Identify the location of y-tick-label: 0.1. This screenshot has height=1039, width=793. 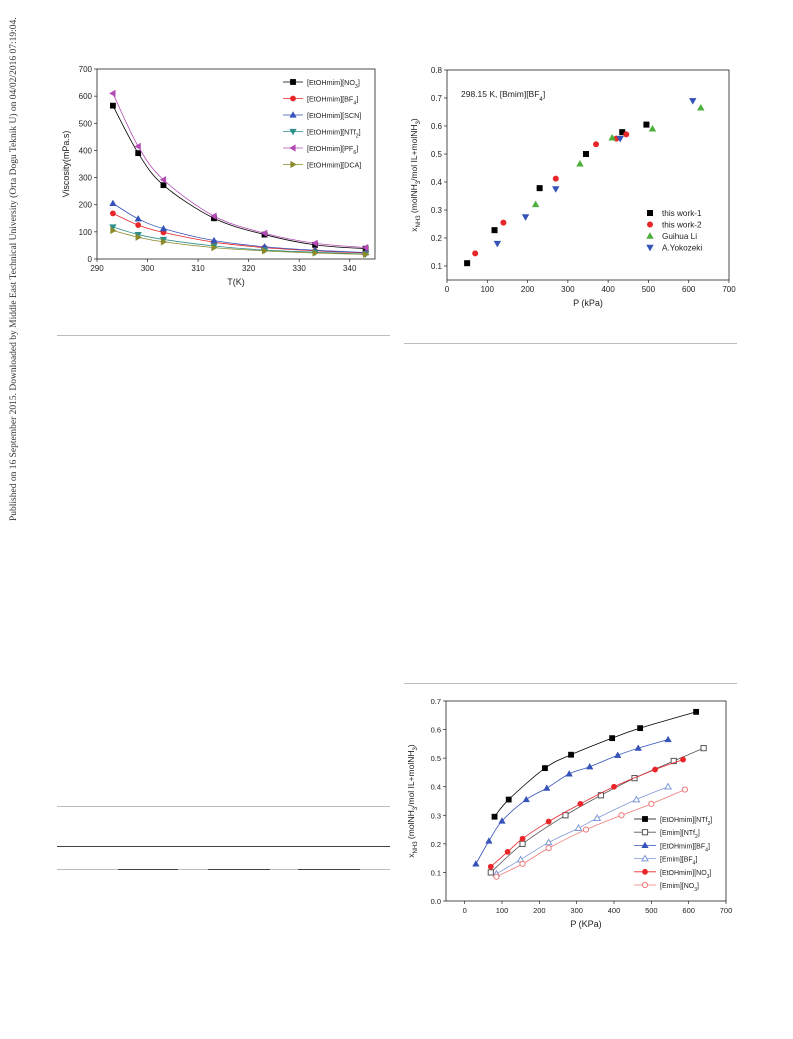
(437, 266).